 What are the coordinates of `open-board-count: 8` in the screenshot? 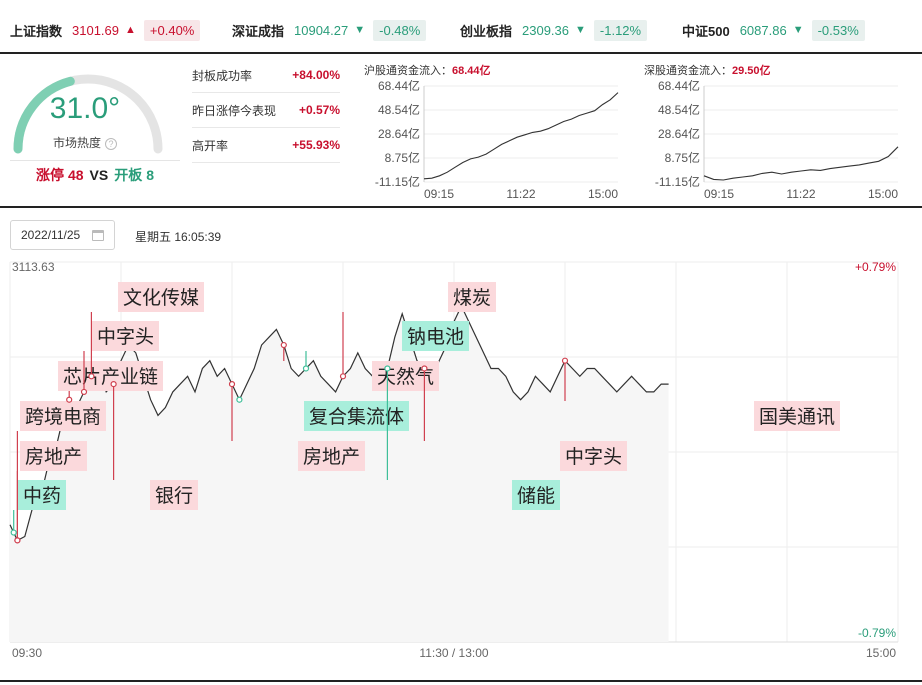 It's located at (150, 174).